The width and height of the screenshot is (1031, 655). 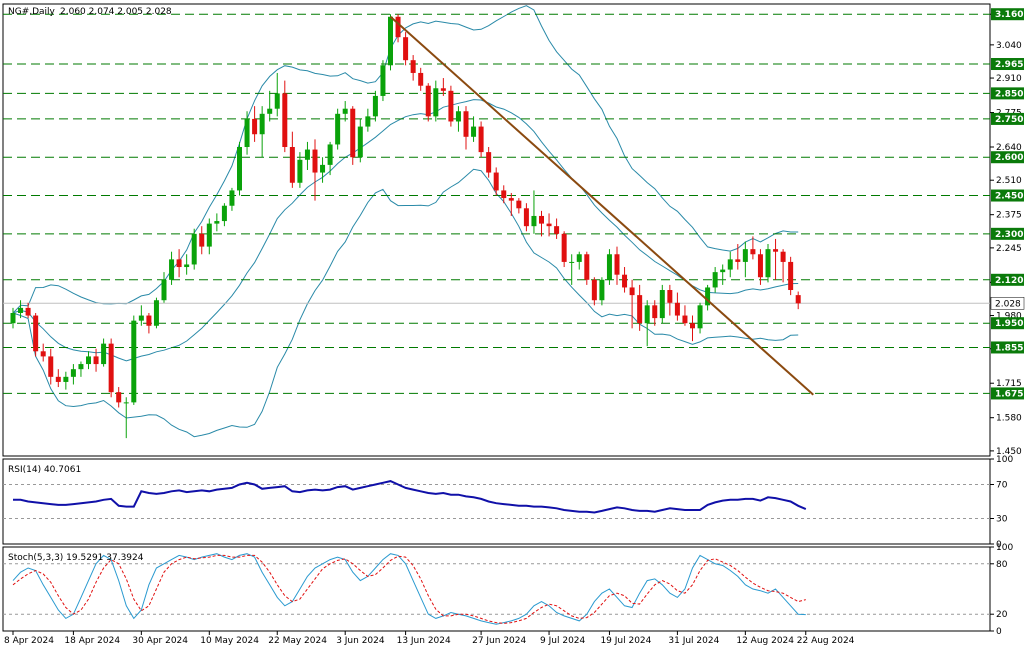 I want to click on date-tick-label: 27 Jun 2024, so click(x=499, y=641).